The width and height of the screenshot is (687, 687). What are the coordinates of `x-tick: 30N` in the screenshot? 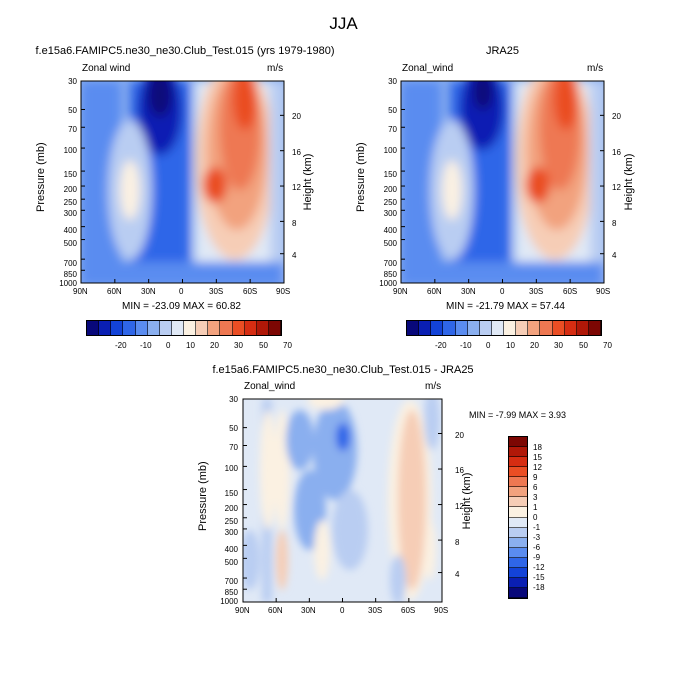 It's located at (468, 291).